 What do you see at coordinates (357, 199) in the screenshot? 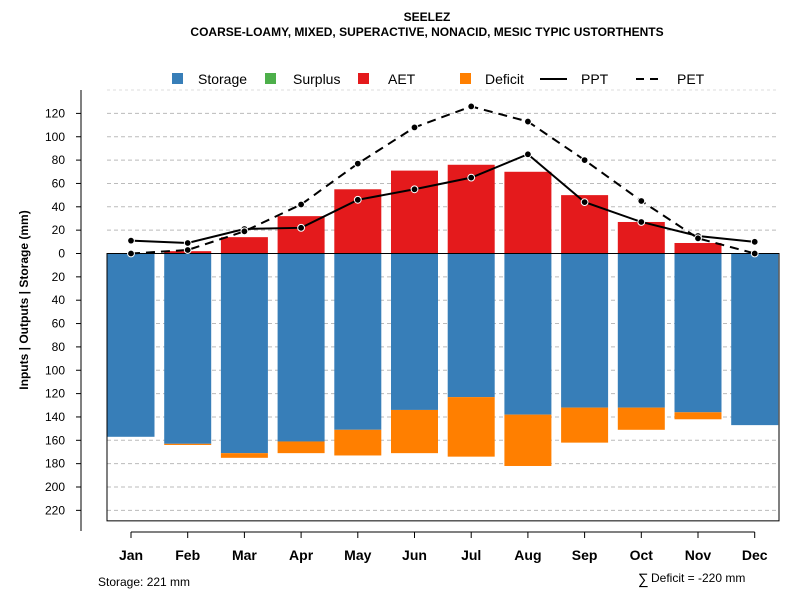
I see `point-ppt-may` at bounding box center [357, 199].